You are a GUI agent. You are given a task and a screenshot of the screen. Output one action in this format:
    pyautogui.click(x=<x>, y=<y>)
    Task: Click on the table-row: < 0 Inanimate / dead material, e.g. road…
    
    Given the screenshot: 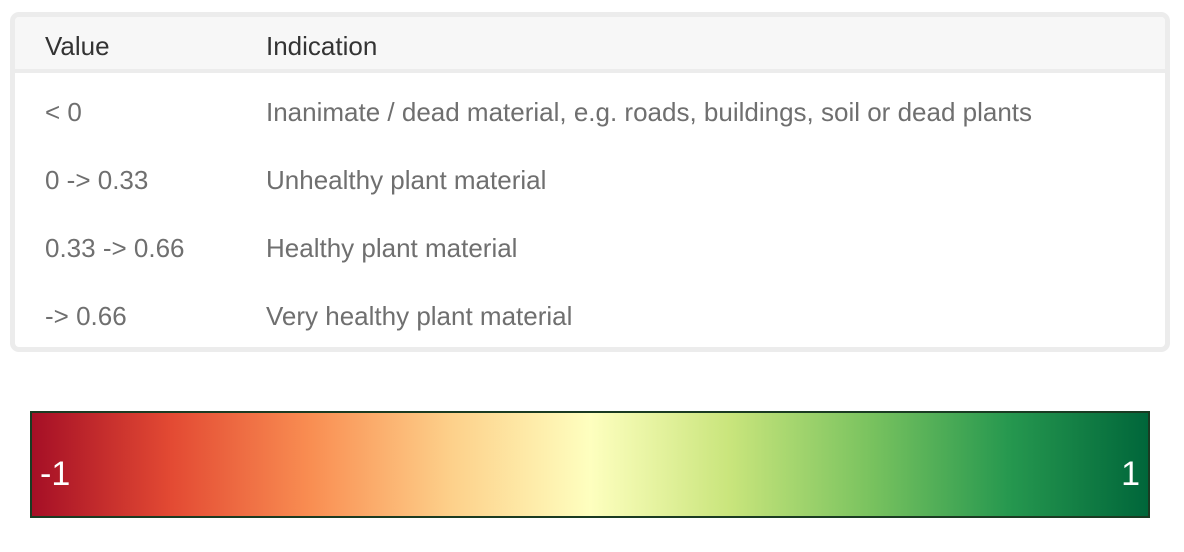 What is the action you would take?
    pyautogui.click(x=590, y=111)
    